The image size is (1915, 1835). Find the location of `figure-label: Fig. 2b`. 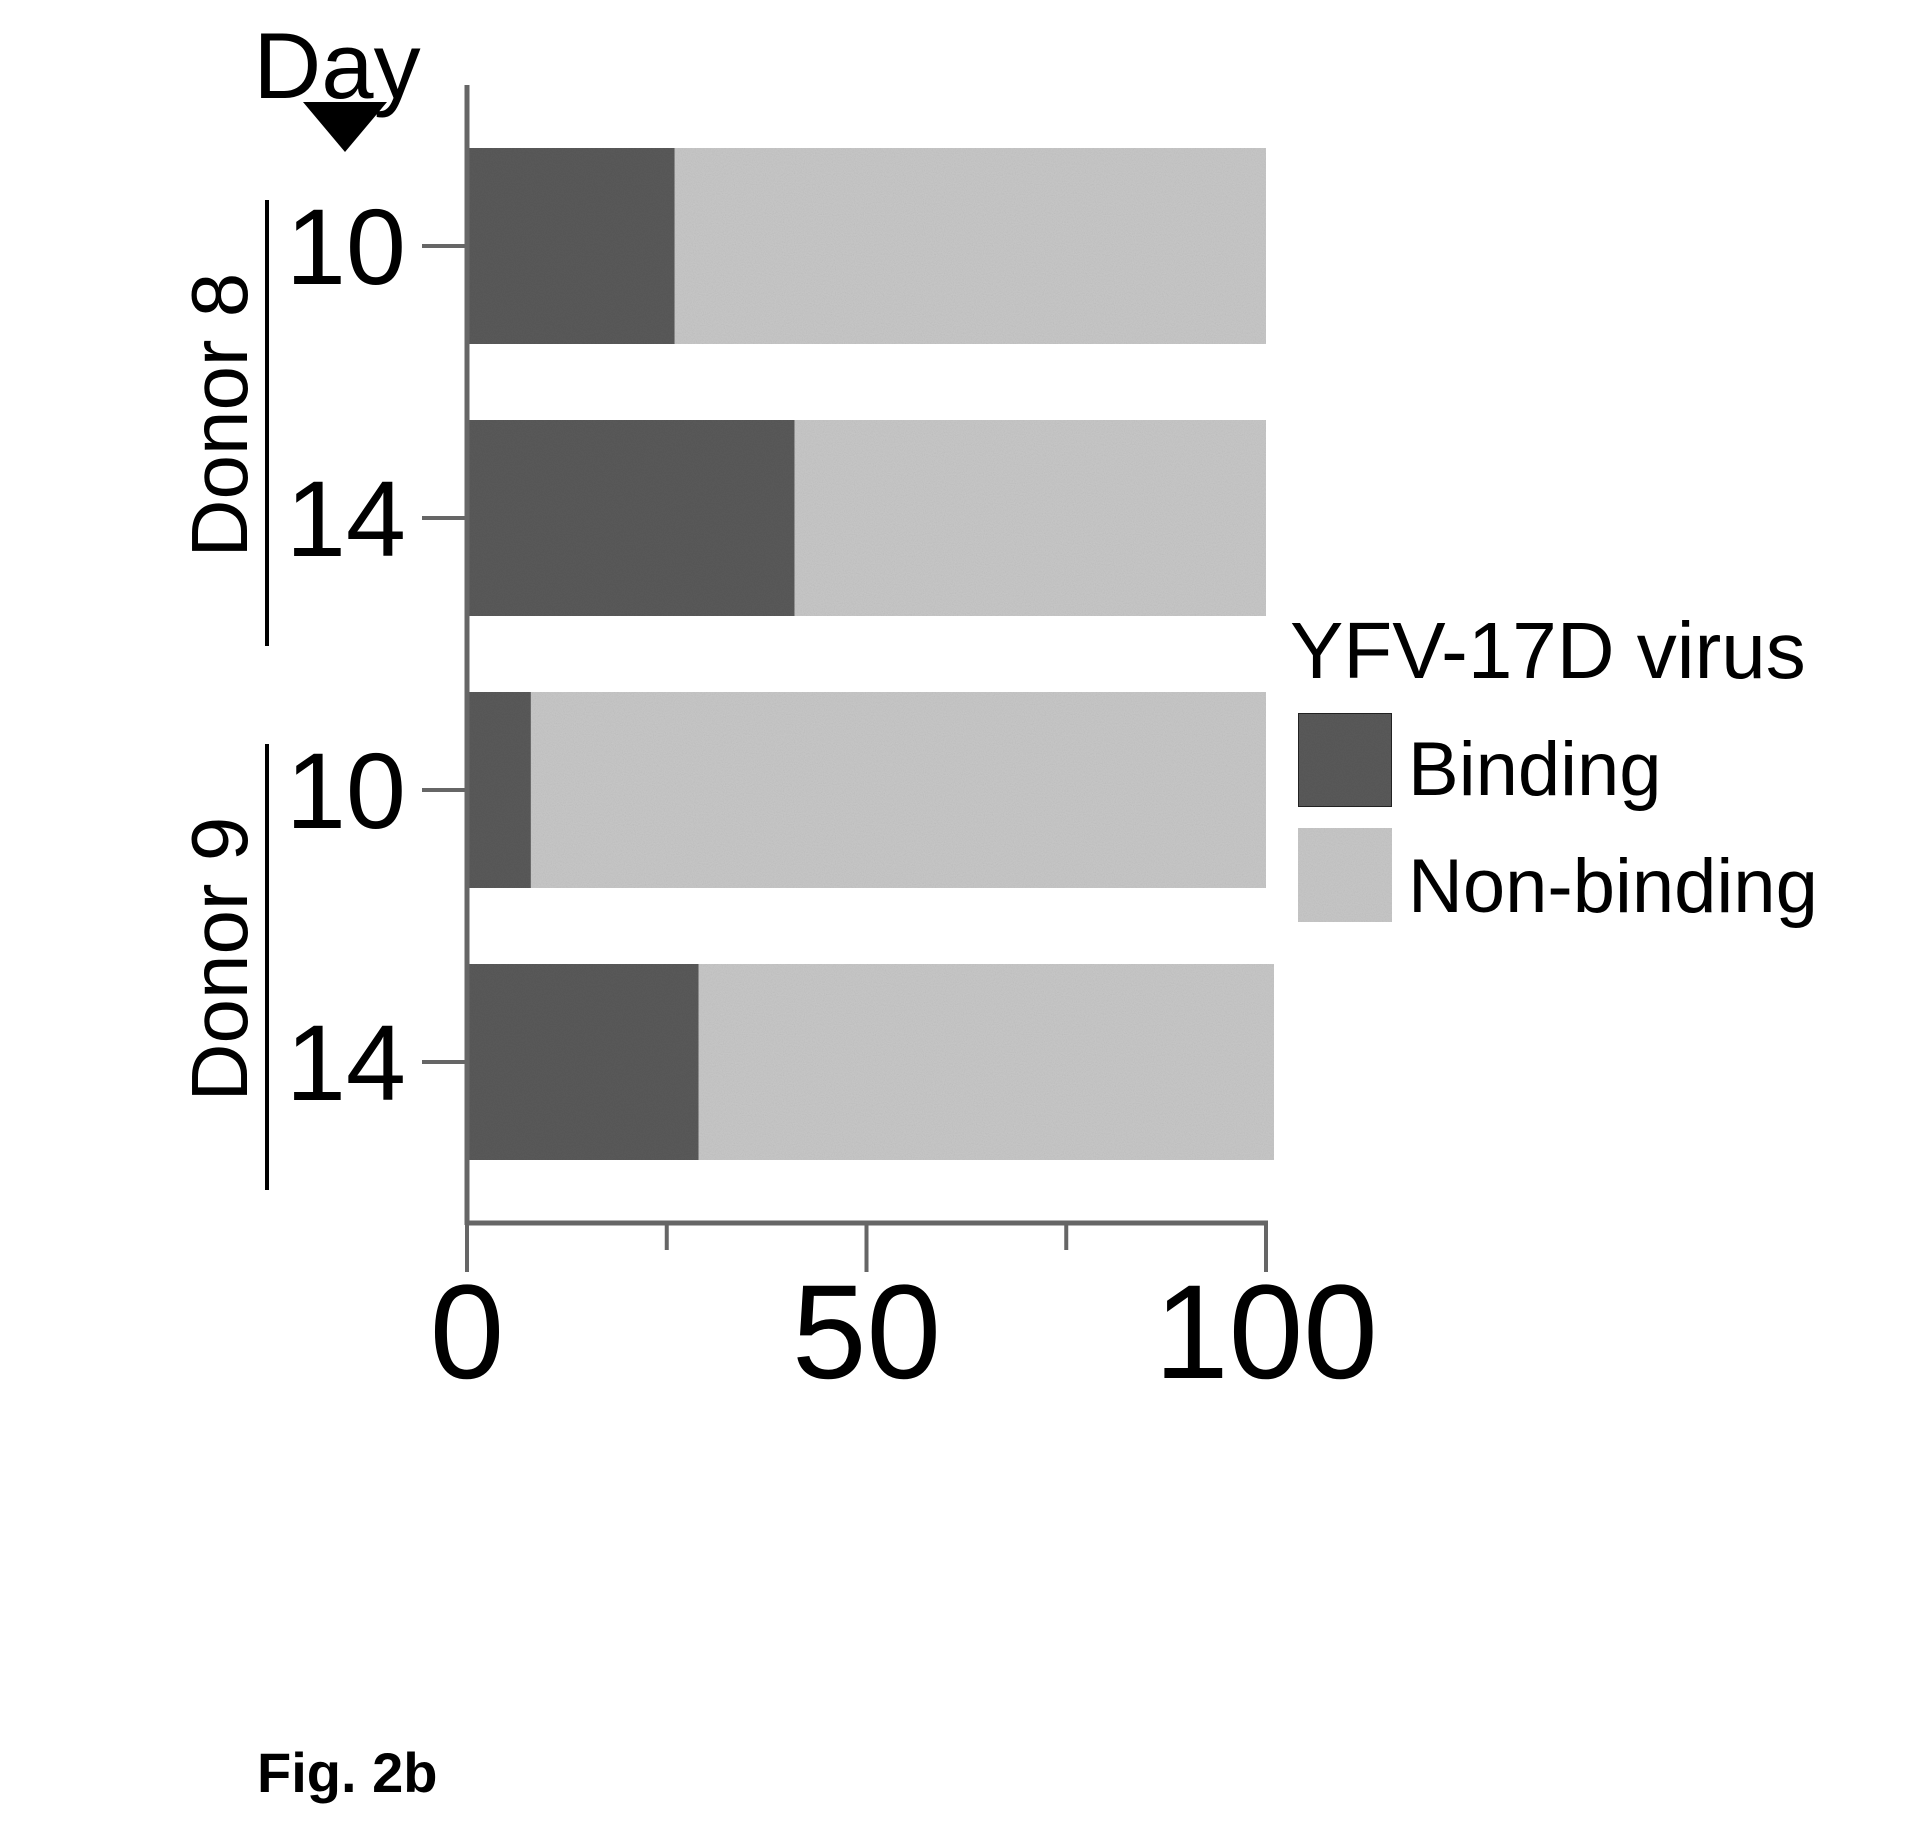

figure-label: Fig. 2b is located at coordinates (347, 1772).